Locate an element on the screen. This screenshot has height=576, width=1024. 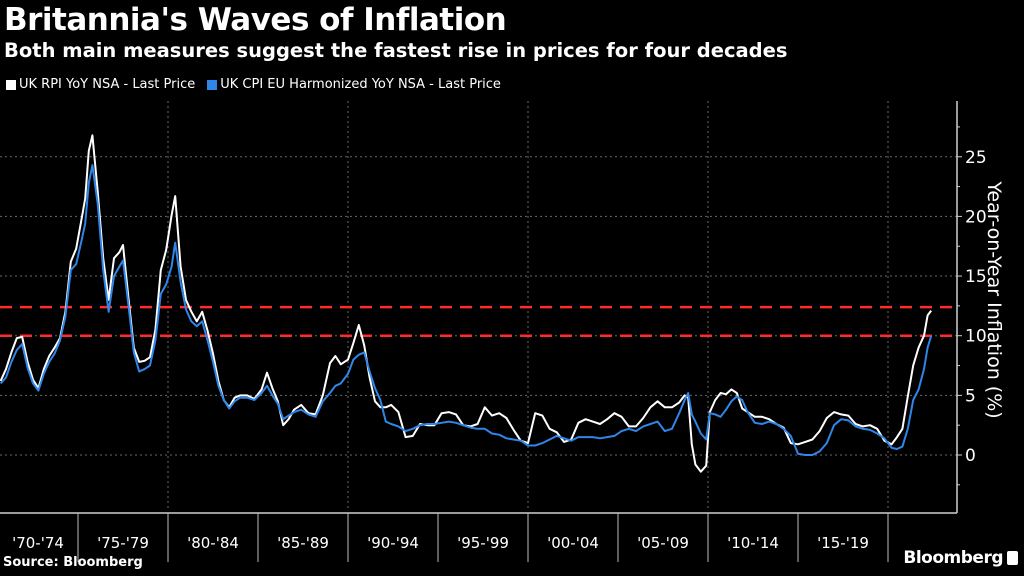
reference-lines is located at coordinates (477, 321).